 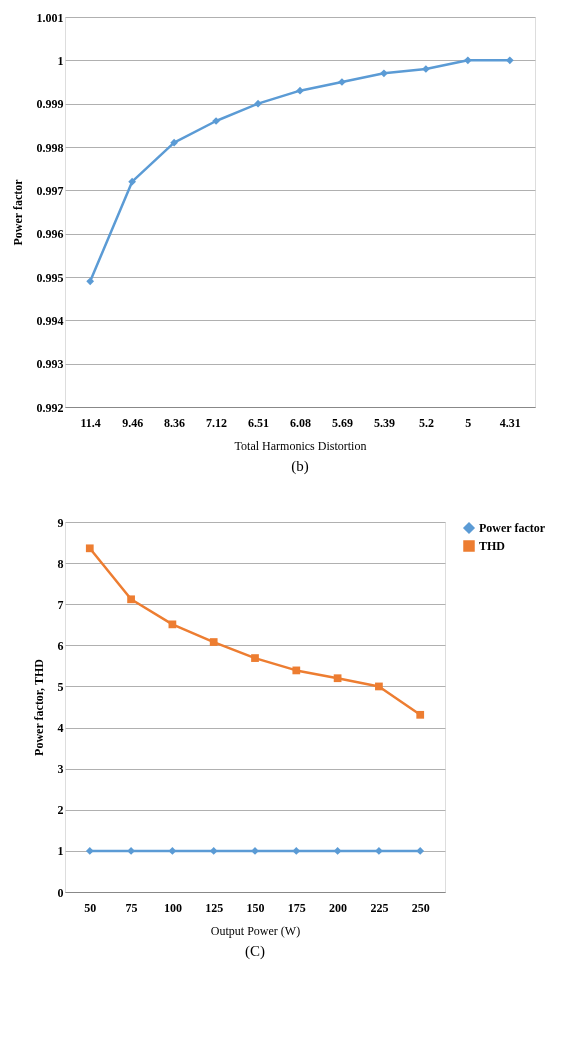 What do you see at coordinates (342, 422) in the screenshot?
I see `x-tick-label: 5.69` at bounding box center [342, 422].